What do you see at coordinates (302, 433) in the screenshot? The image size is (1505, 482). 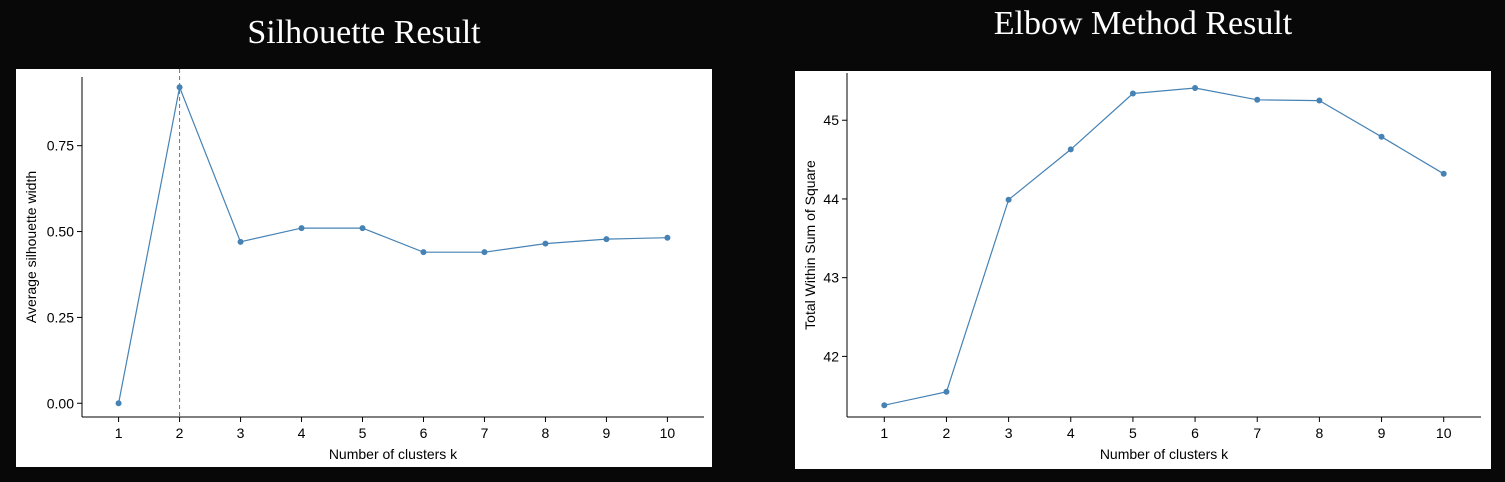 I see `silhouette-x-tick-label: 4` at bounding box center [302, 433].